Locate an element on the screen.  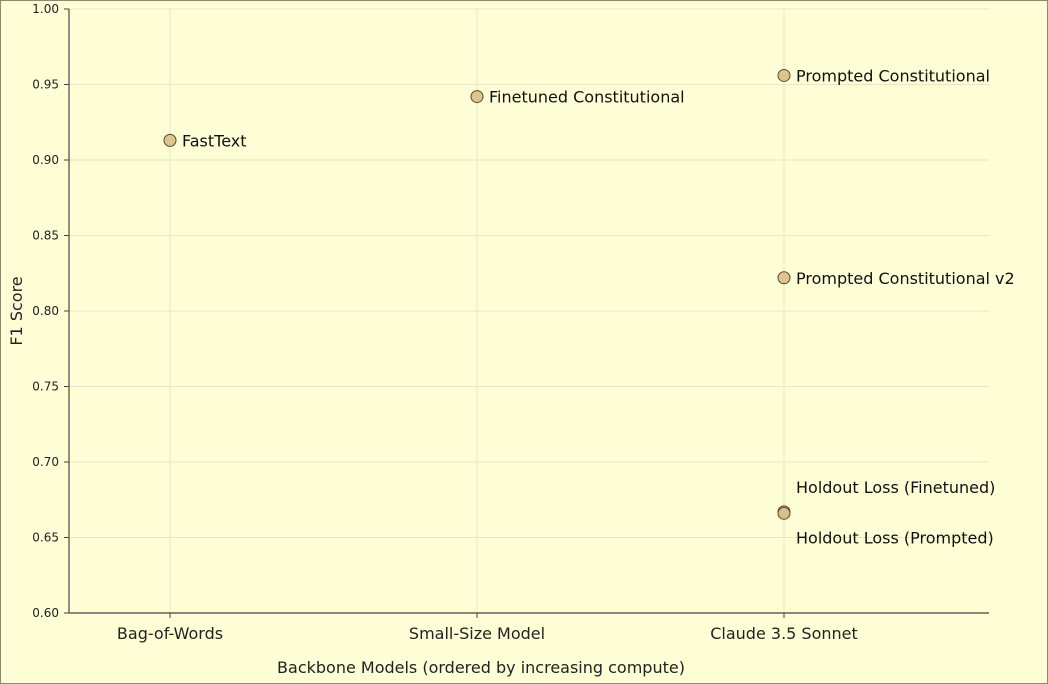
y-tick-label: 0.80 is located at coordinates (45, 311).